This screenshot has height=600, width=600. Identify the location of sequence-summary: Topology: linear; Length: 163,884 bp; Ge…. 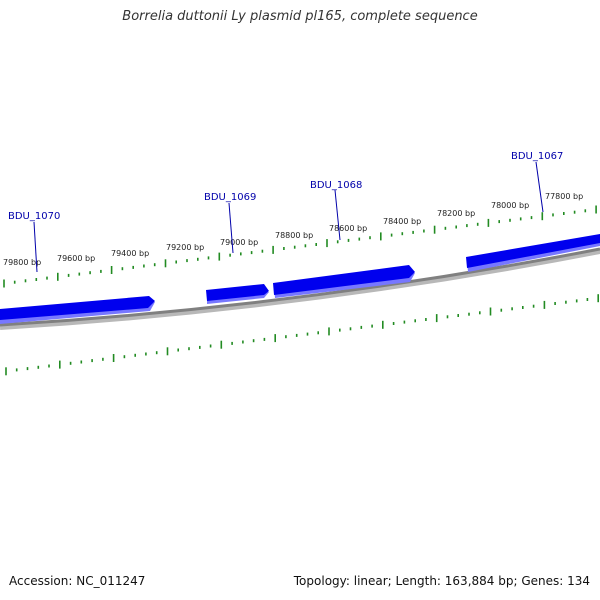
(441, 581).